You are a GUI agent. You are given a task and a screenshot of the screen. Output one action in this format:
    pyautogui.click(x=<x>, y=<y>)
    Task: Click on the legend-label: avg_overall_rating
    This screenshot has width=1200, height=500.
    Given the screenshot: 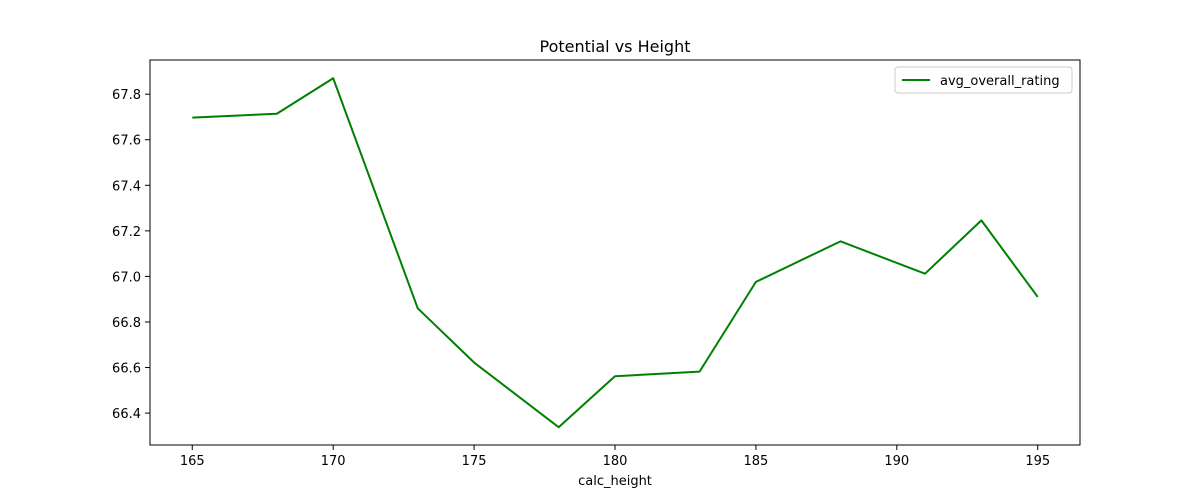 What is the action you would take?
    pyautogui.click(x=1000, y=81)
    